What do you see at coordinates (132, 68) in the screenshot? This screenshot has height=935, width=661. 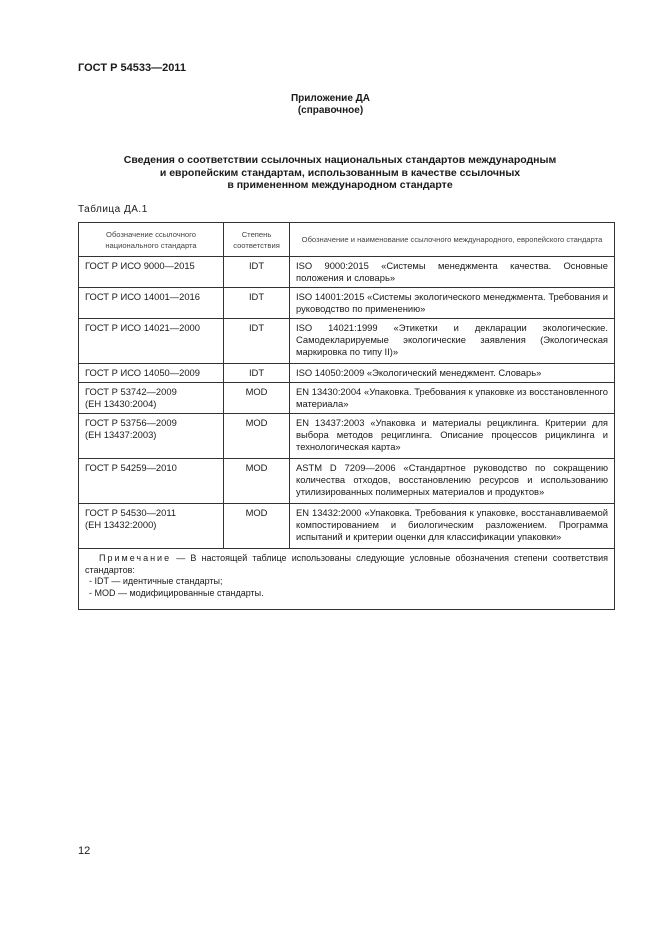 I see `document-code: ГОСТ Р 54533—2011` at bounding box center [132, 68].